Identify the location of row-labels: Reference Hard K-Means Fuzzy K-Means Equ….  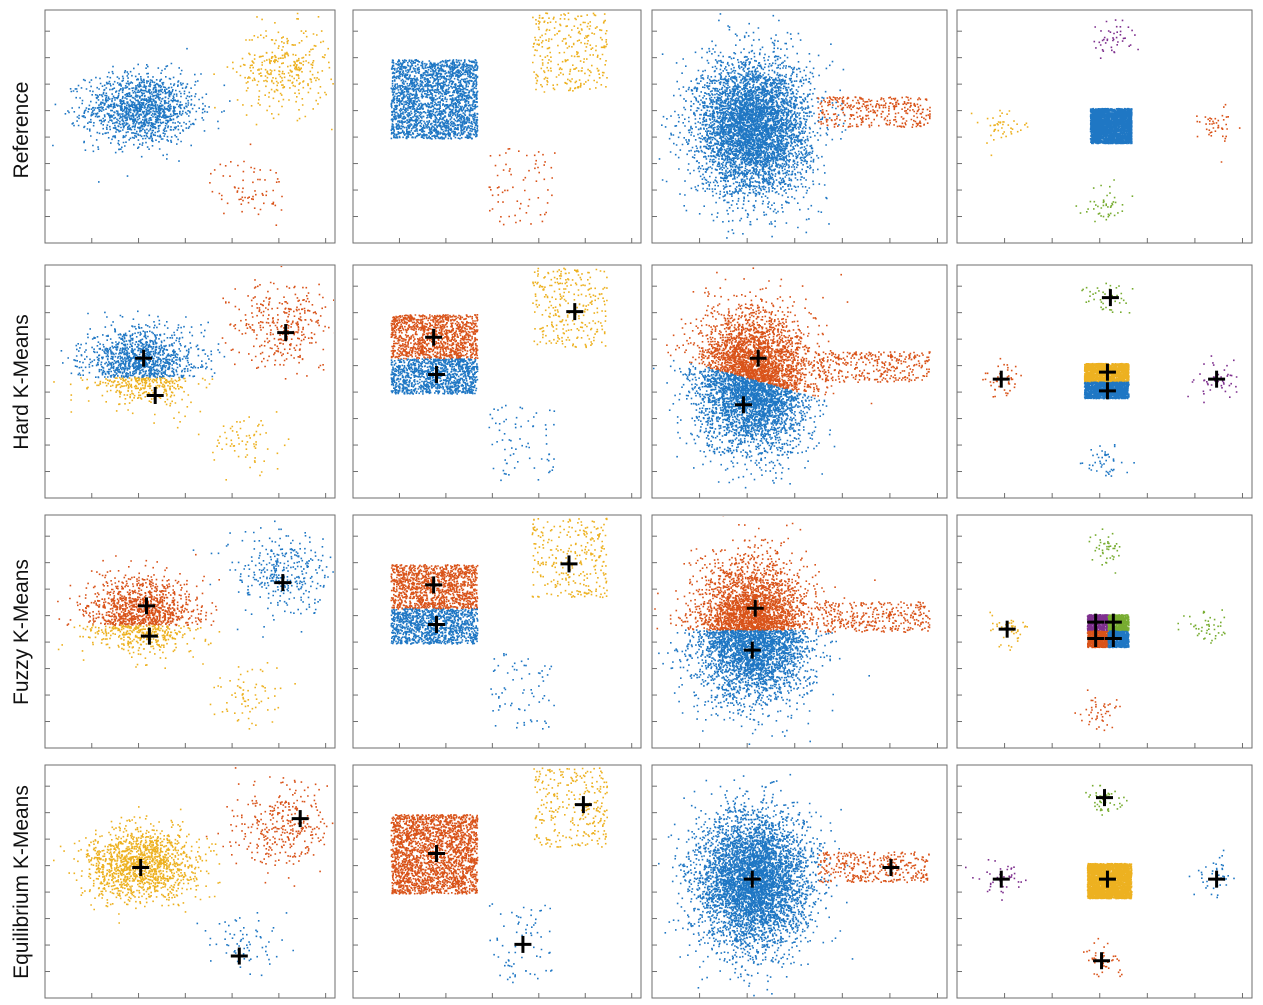
(21, 530).